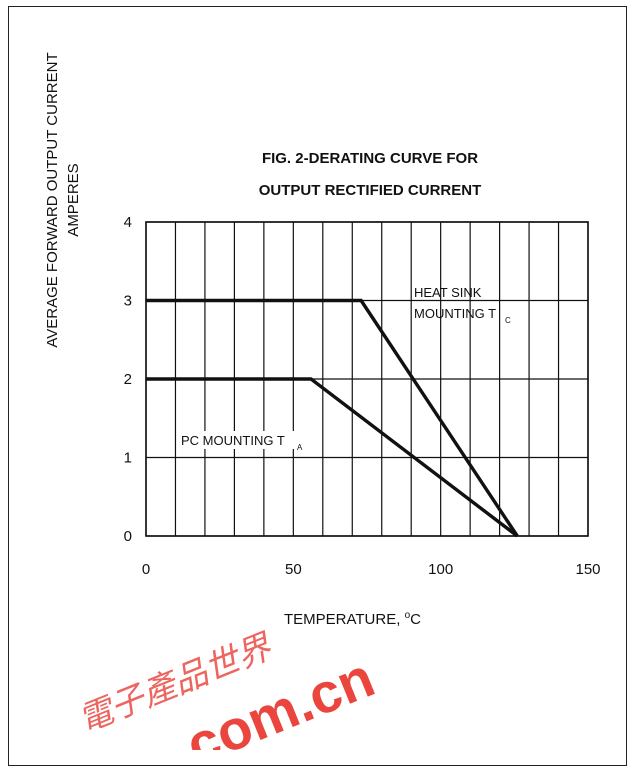 The image size is (638, 766). I want to click on series-line-pc-mounting, so click(332, 457).